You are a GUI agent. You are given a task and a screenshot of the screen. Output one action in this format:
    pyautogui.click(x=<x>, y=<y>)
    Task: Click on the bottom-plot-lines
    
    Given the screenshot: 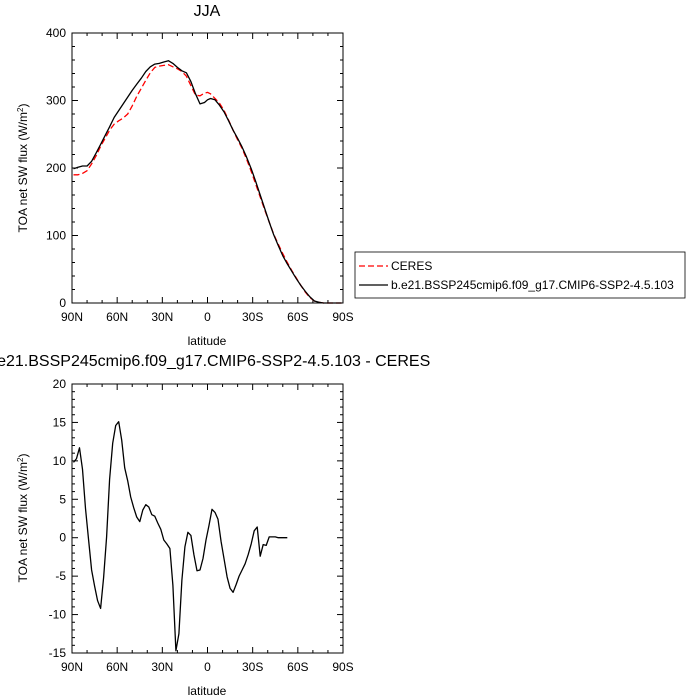 What is the action you would take?
    pyautogui.click(x=180, y=536)
    